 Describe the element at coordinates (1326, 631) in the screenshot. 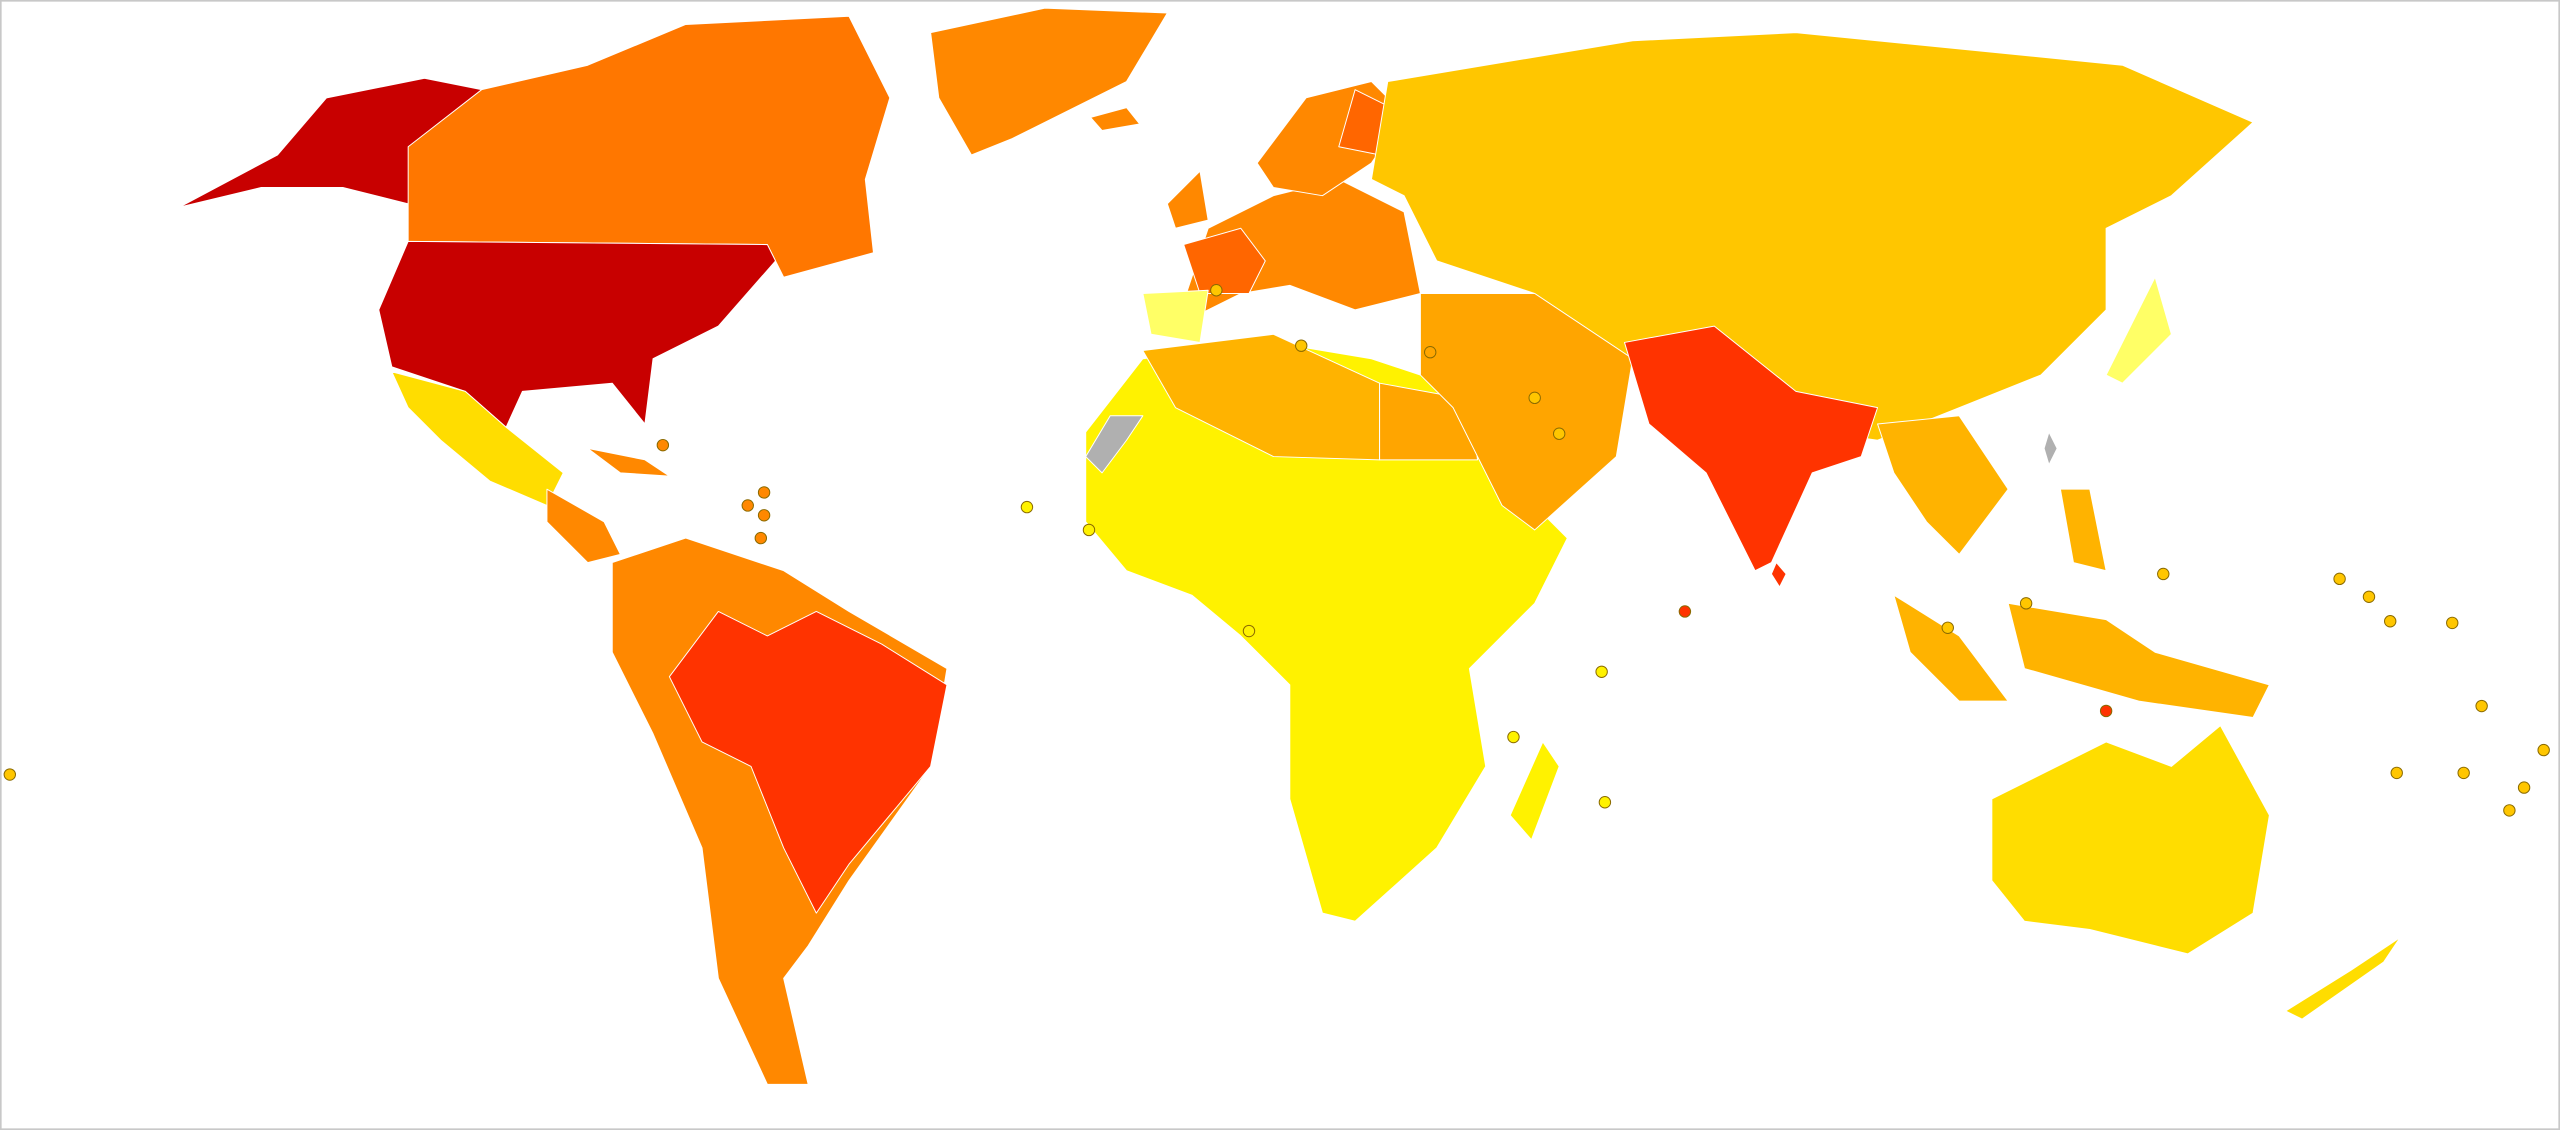

I see `africa` at that location.